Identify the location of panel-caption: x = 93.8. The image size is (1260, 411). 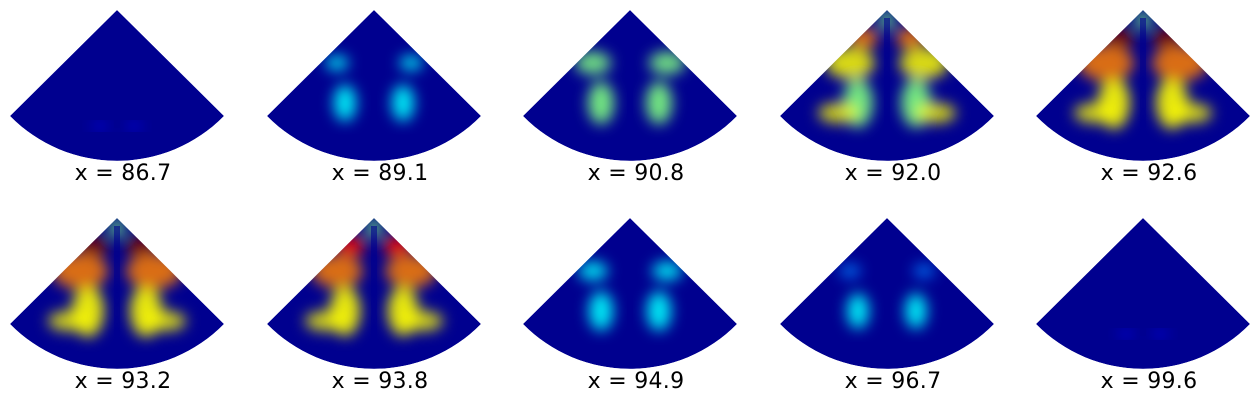
(380, 381).